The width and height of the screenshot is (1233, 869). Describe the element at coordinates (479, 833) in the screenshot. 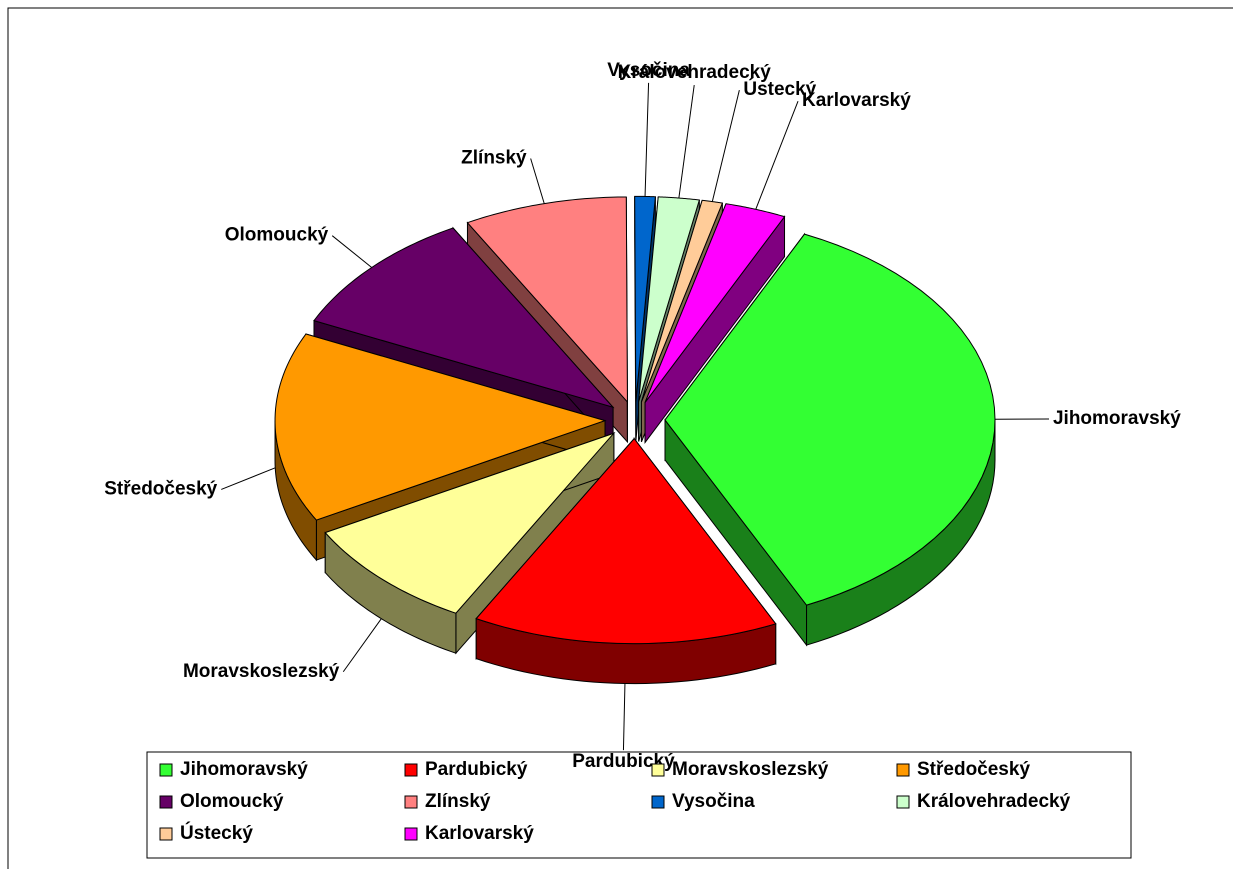

I see `legend-label: Karlovarský` at that location.